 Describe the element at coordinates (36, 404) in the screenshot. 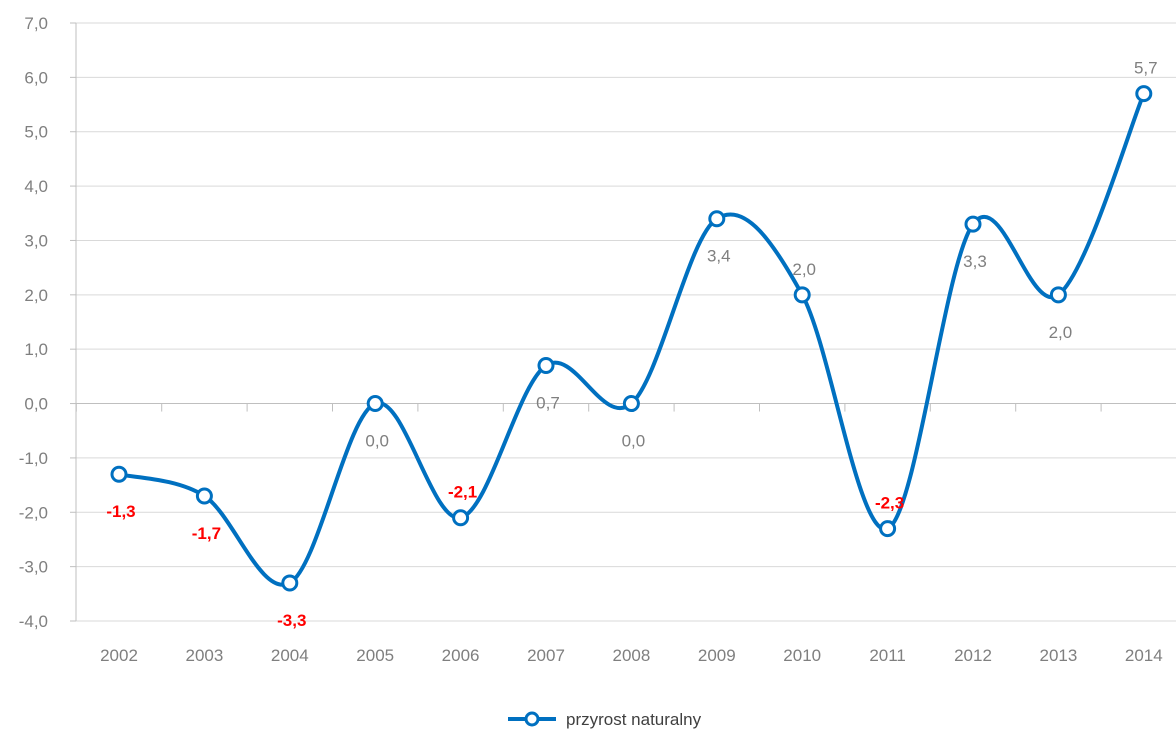

I see `y-tick-label: 0,0` at that location.